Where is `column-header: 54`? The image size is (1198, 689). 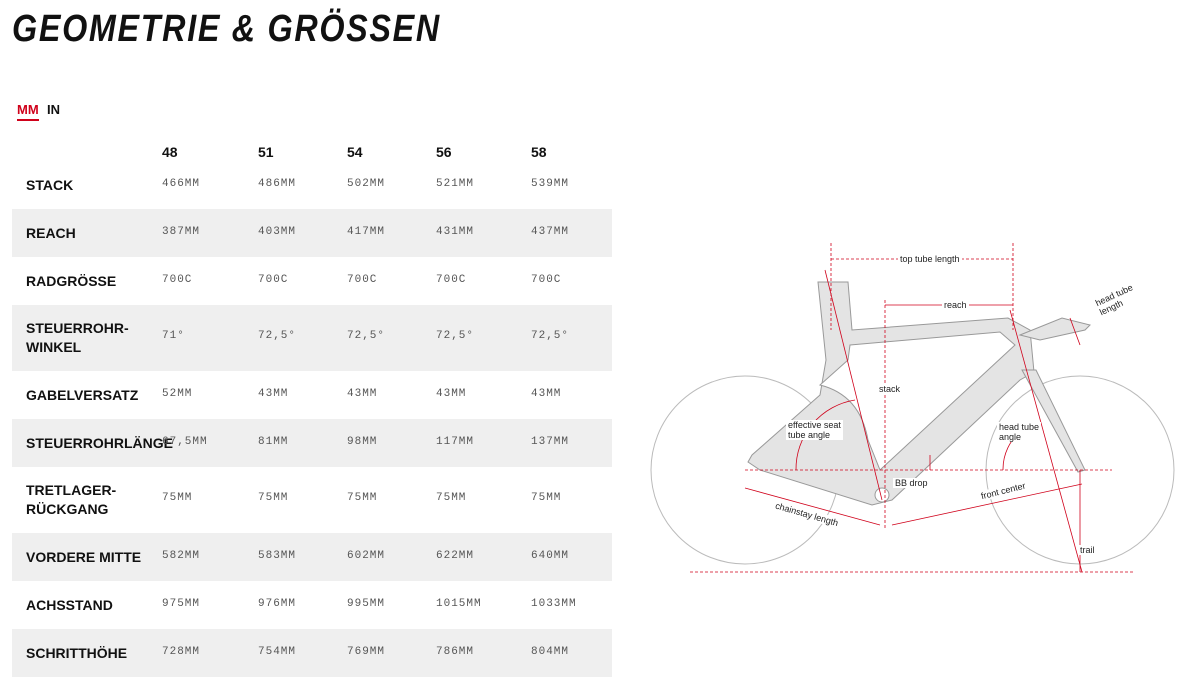
column-header: 54 is located at coordinates (355, 152).